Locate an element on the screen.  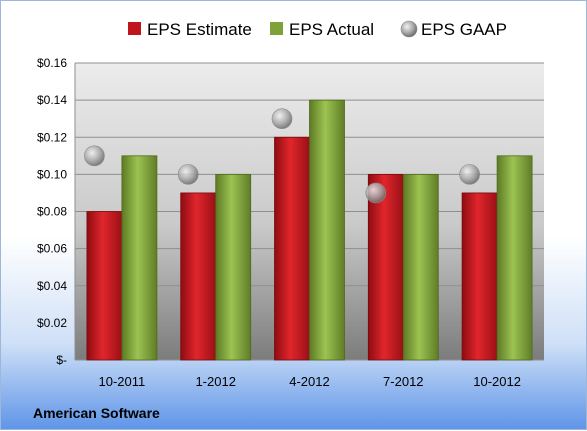
company-name: American Software is located at coordinates (96, 413).